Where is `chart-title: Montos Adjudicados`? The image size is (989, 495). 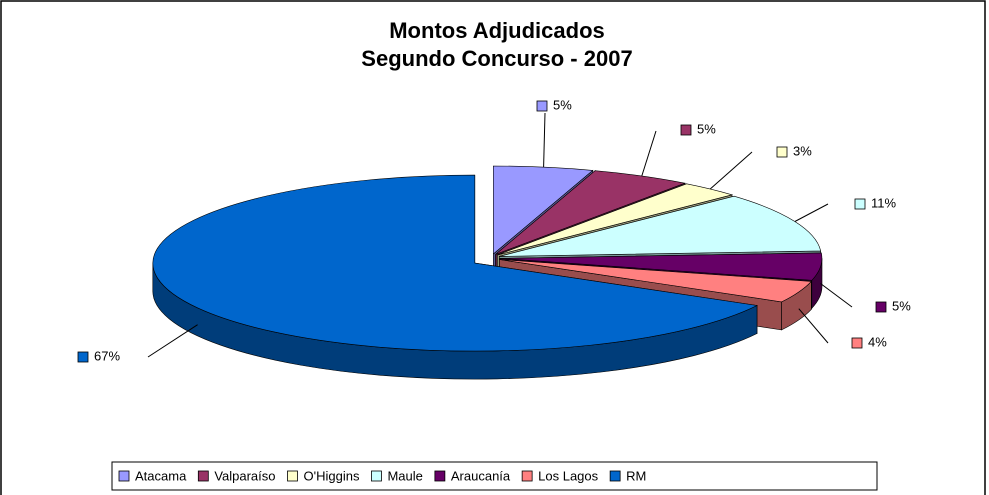
chart-title: Montos Adjudicados is located at coordinates (497, 30).